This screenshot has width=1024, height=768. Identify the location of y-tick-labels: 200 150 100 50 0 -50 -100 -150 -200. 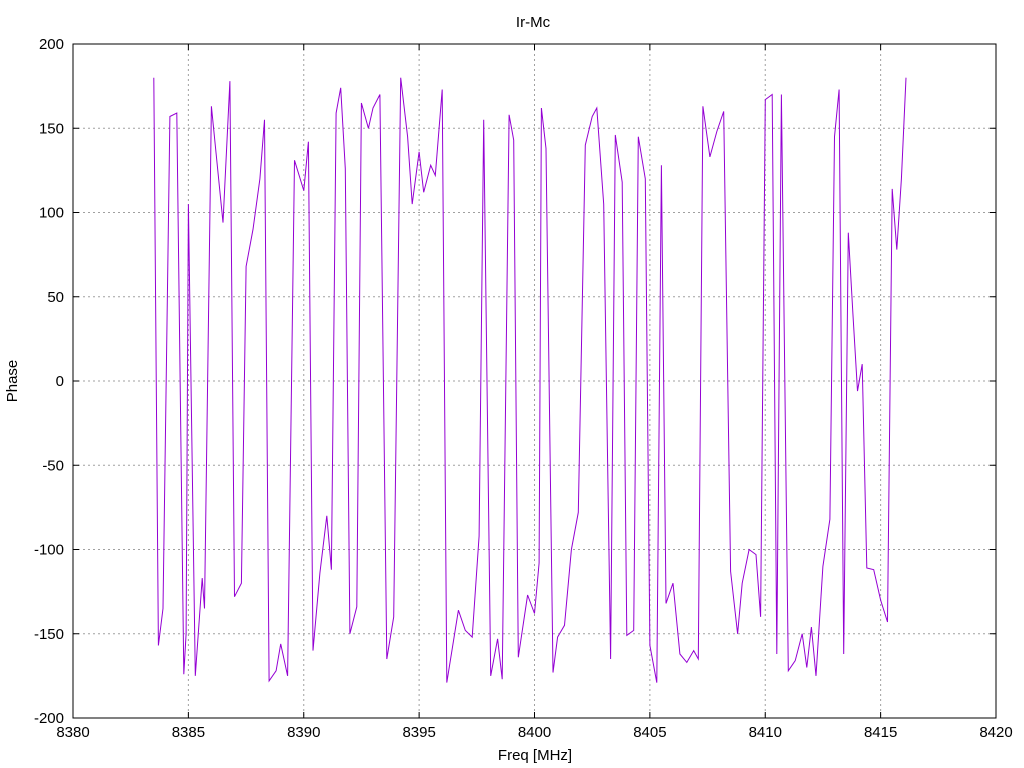
(49, 381).